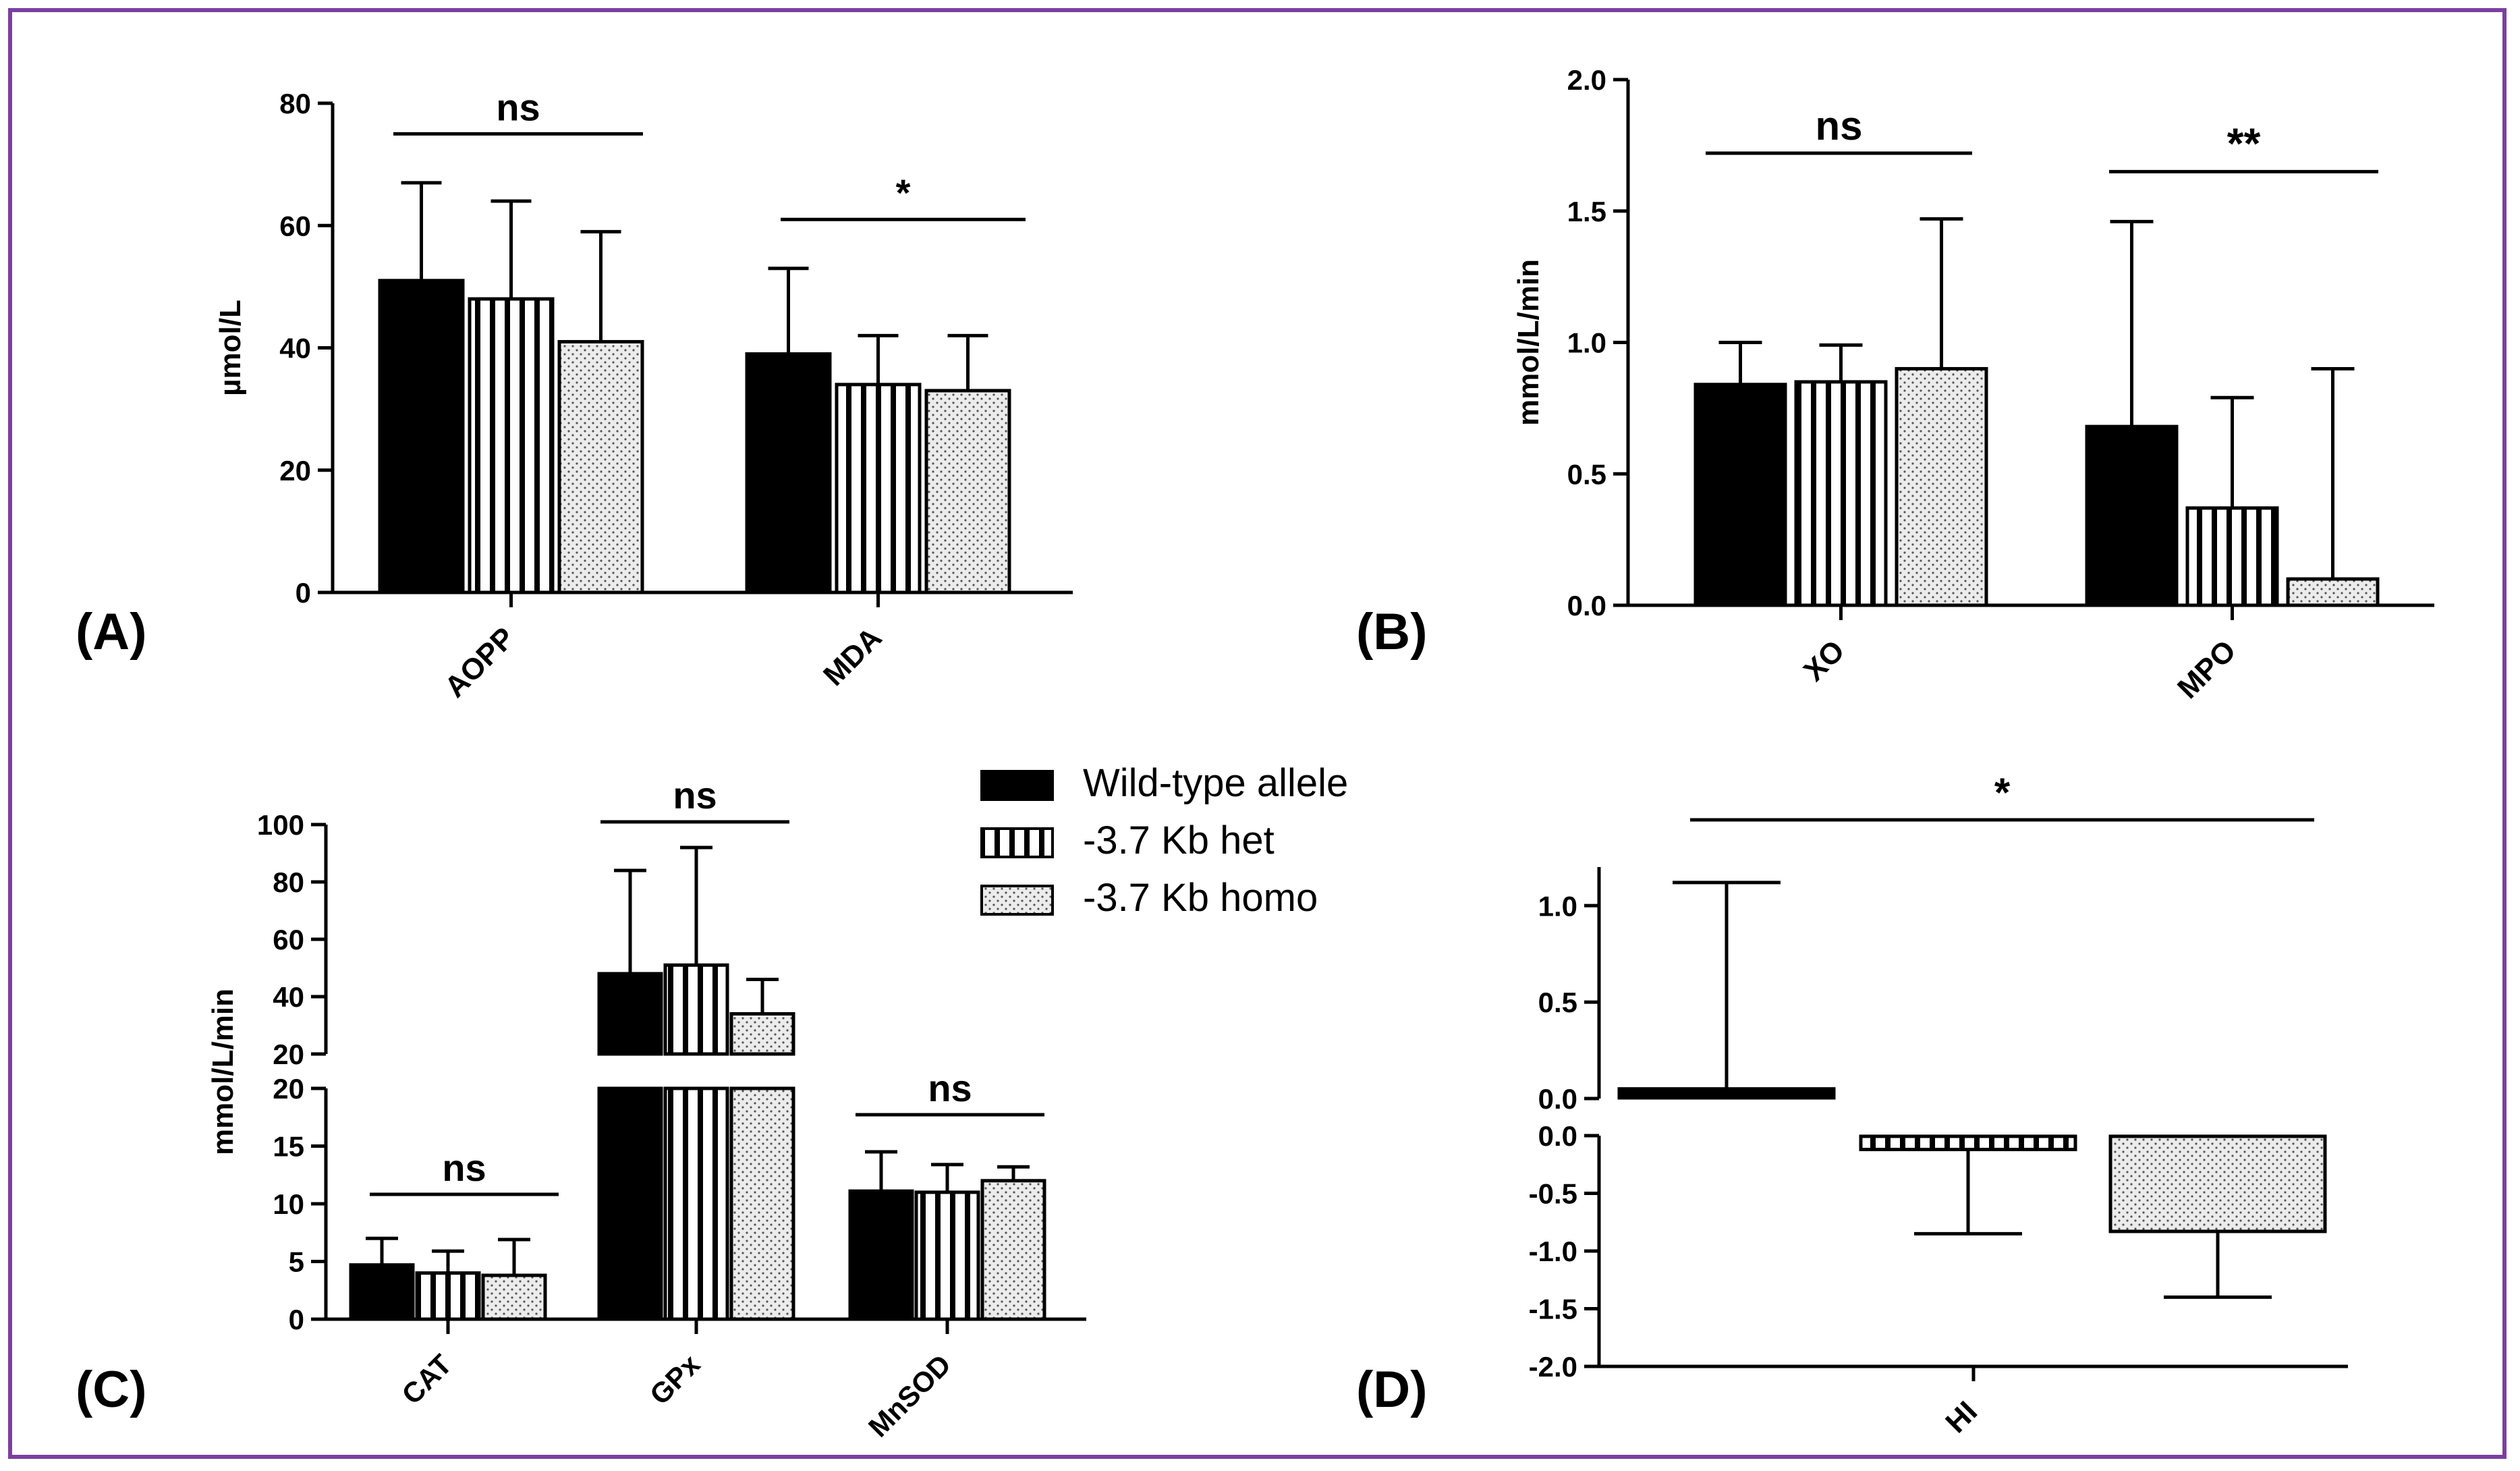 This screenshot has height=1471, width=2520. What do you see at coordinates (909, 1396) in the screenshot?
I see `x-tick-label: MnSOD` at bounding box center [909, 1396].